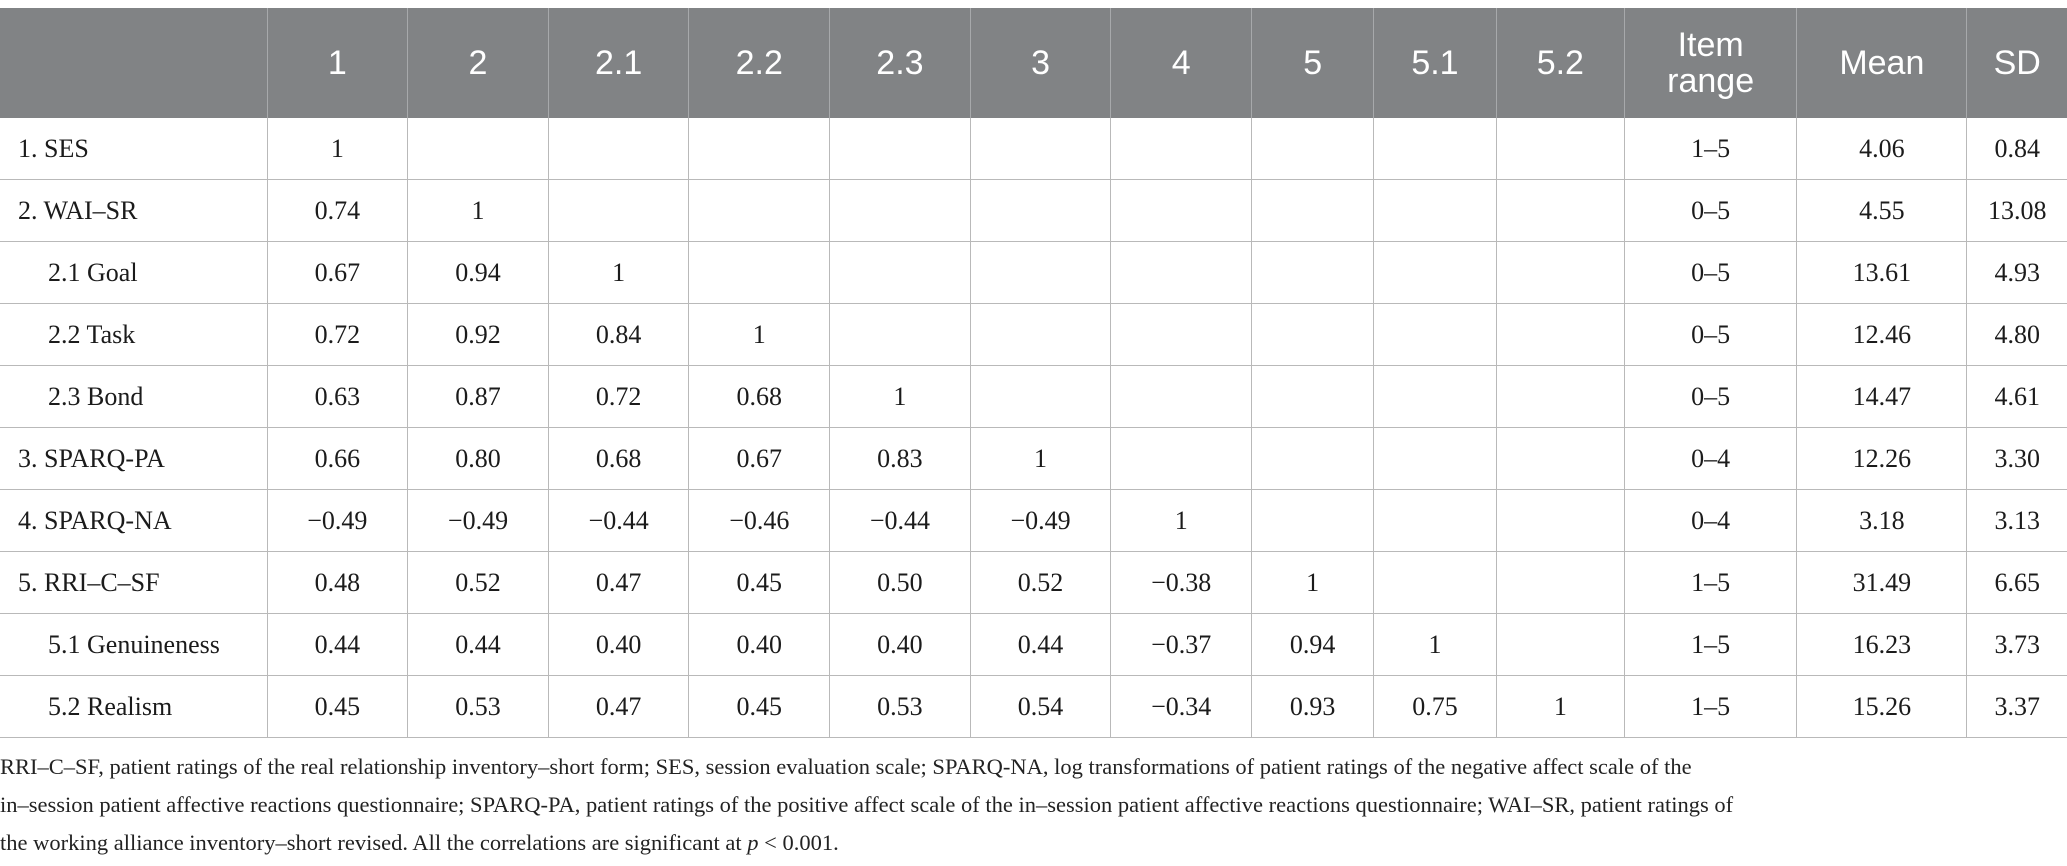 The width and height of the screenshot is (2067, 866). I want to click on table-cell: 0.74, so click(338, 210).